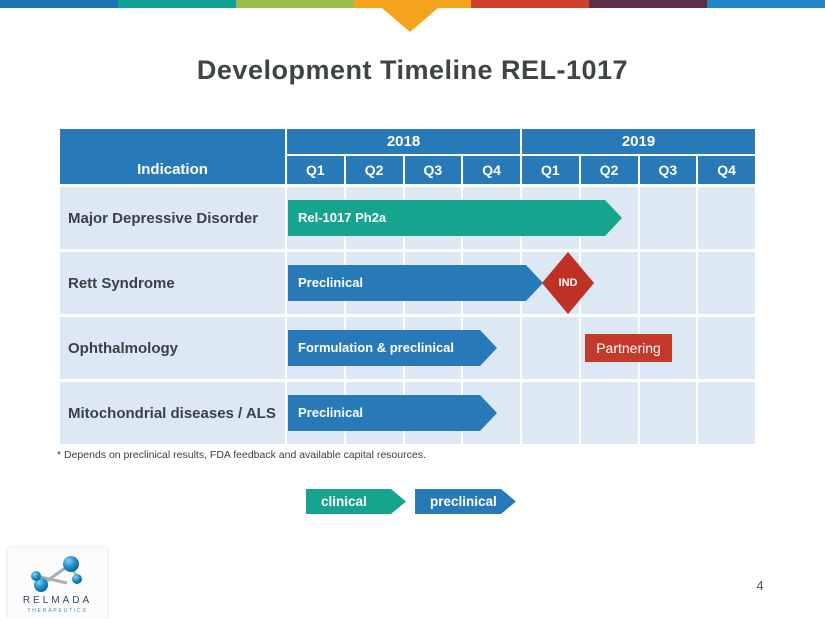 The image size is (825, 619). Describe the element at coordinates (530, 4) in the screenshot. I see `top-bar-segment-red` at that location.